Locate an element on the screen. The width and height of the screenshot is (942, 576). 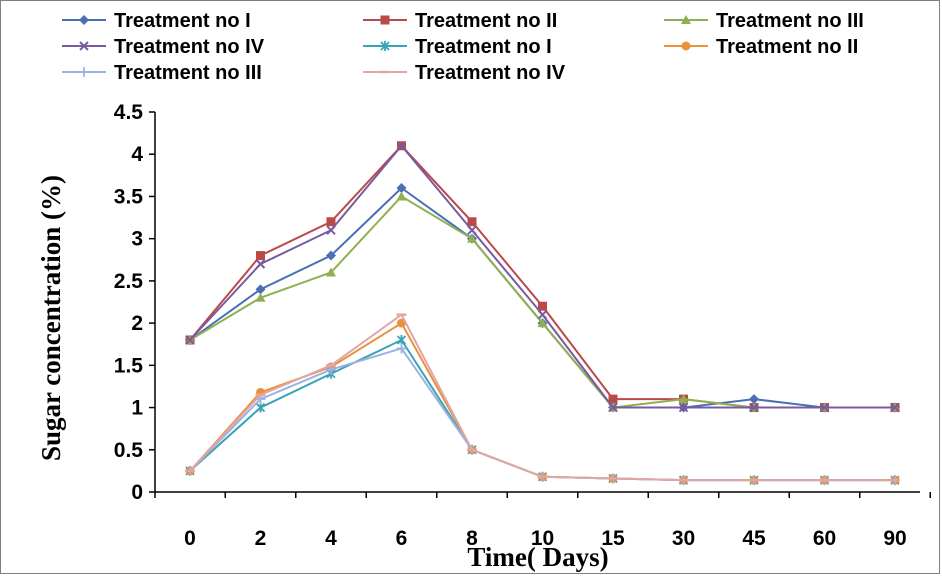
x-tick-label: 15 is located at coordinates (613, 538).